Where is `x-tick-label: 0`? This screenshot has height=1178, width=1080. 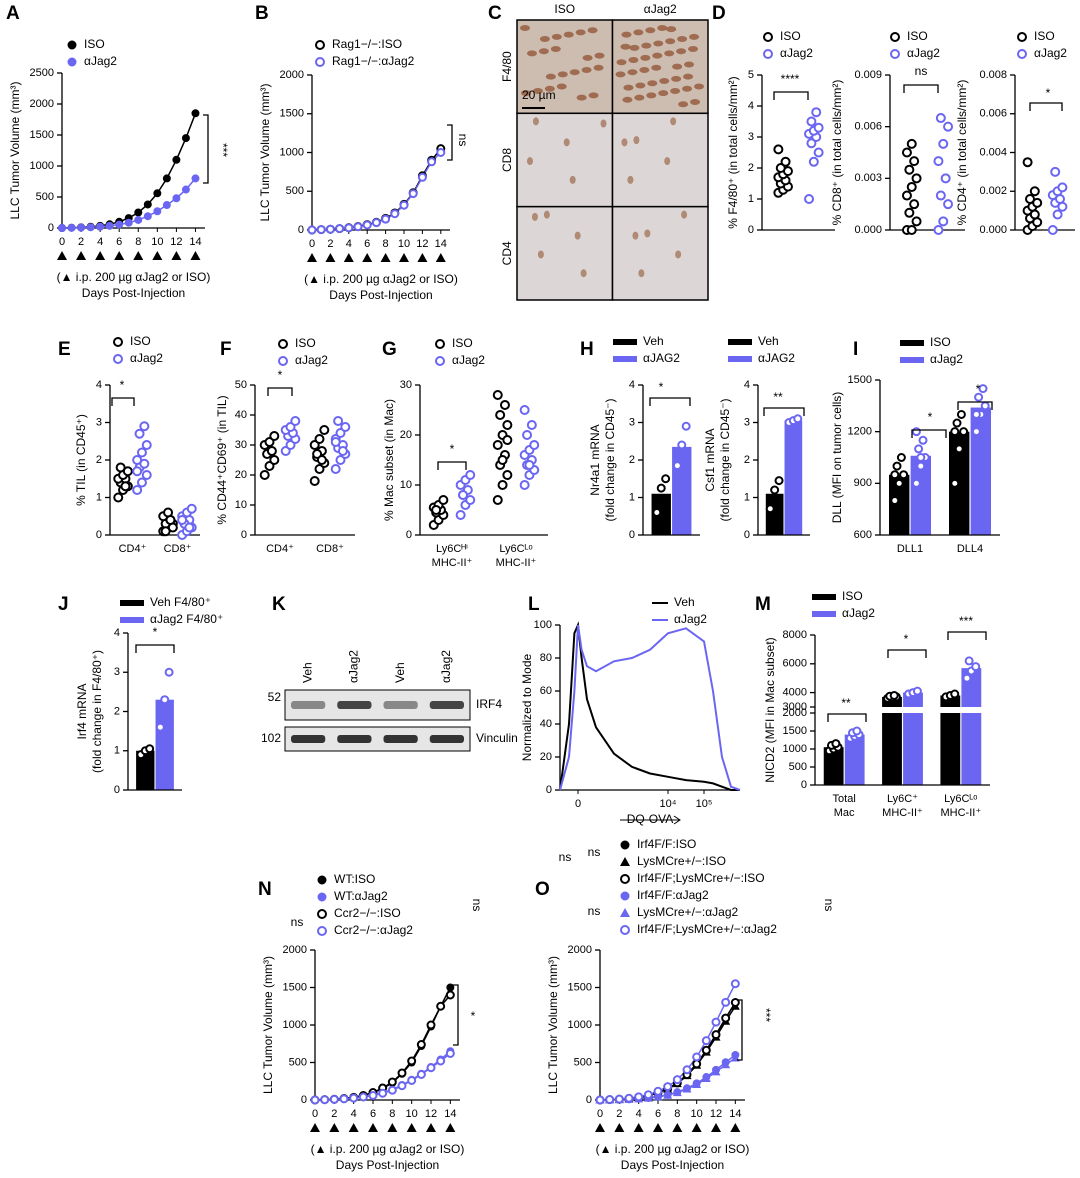
x-tick-label: 0 is located at coordinates (62, 242).